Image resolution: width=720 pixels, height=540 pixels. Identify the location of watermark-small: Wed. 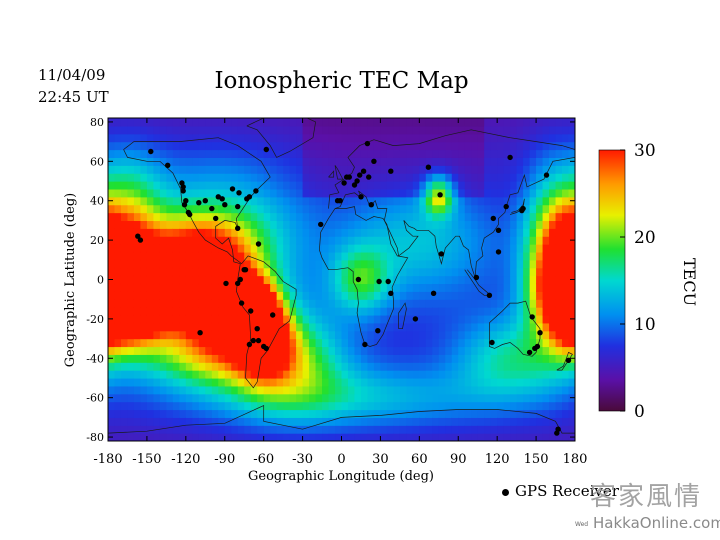
(582, 524).